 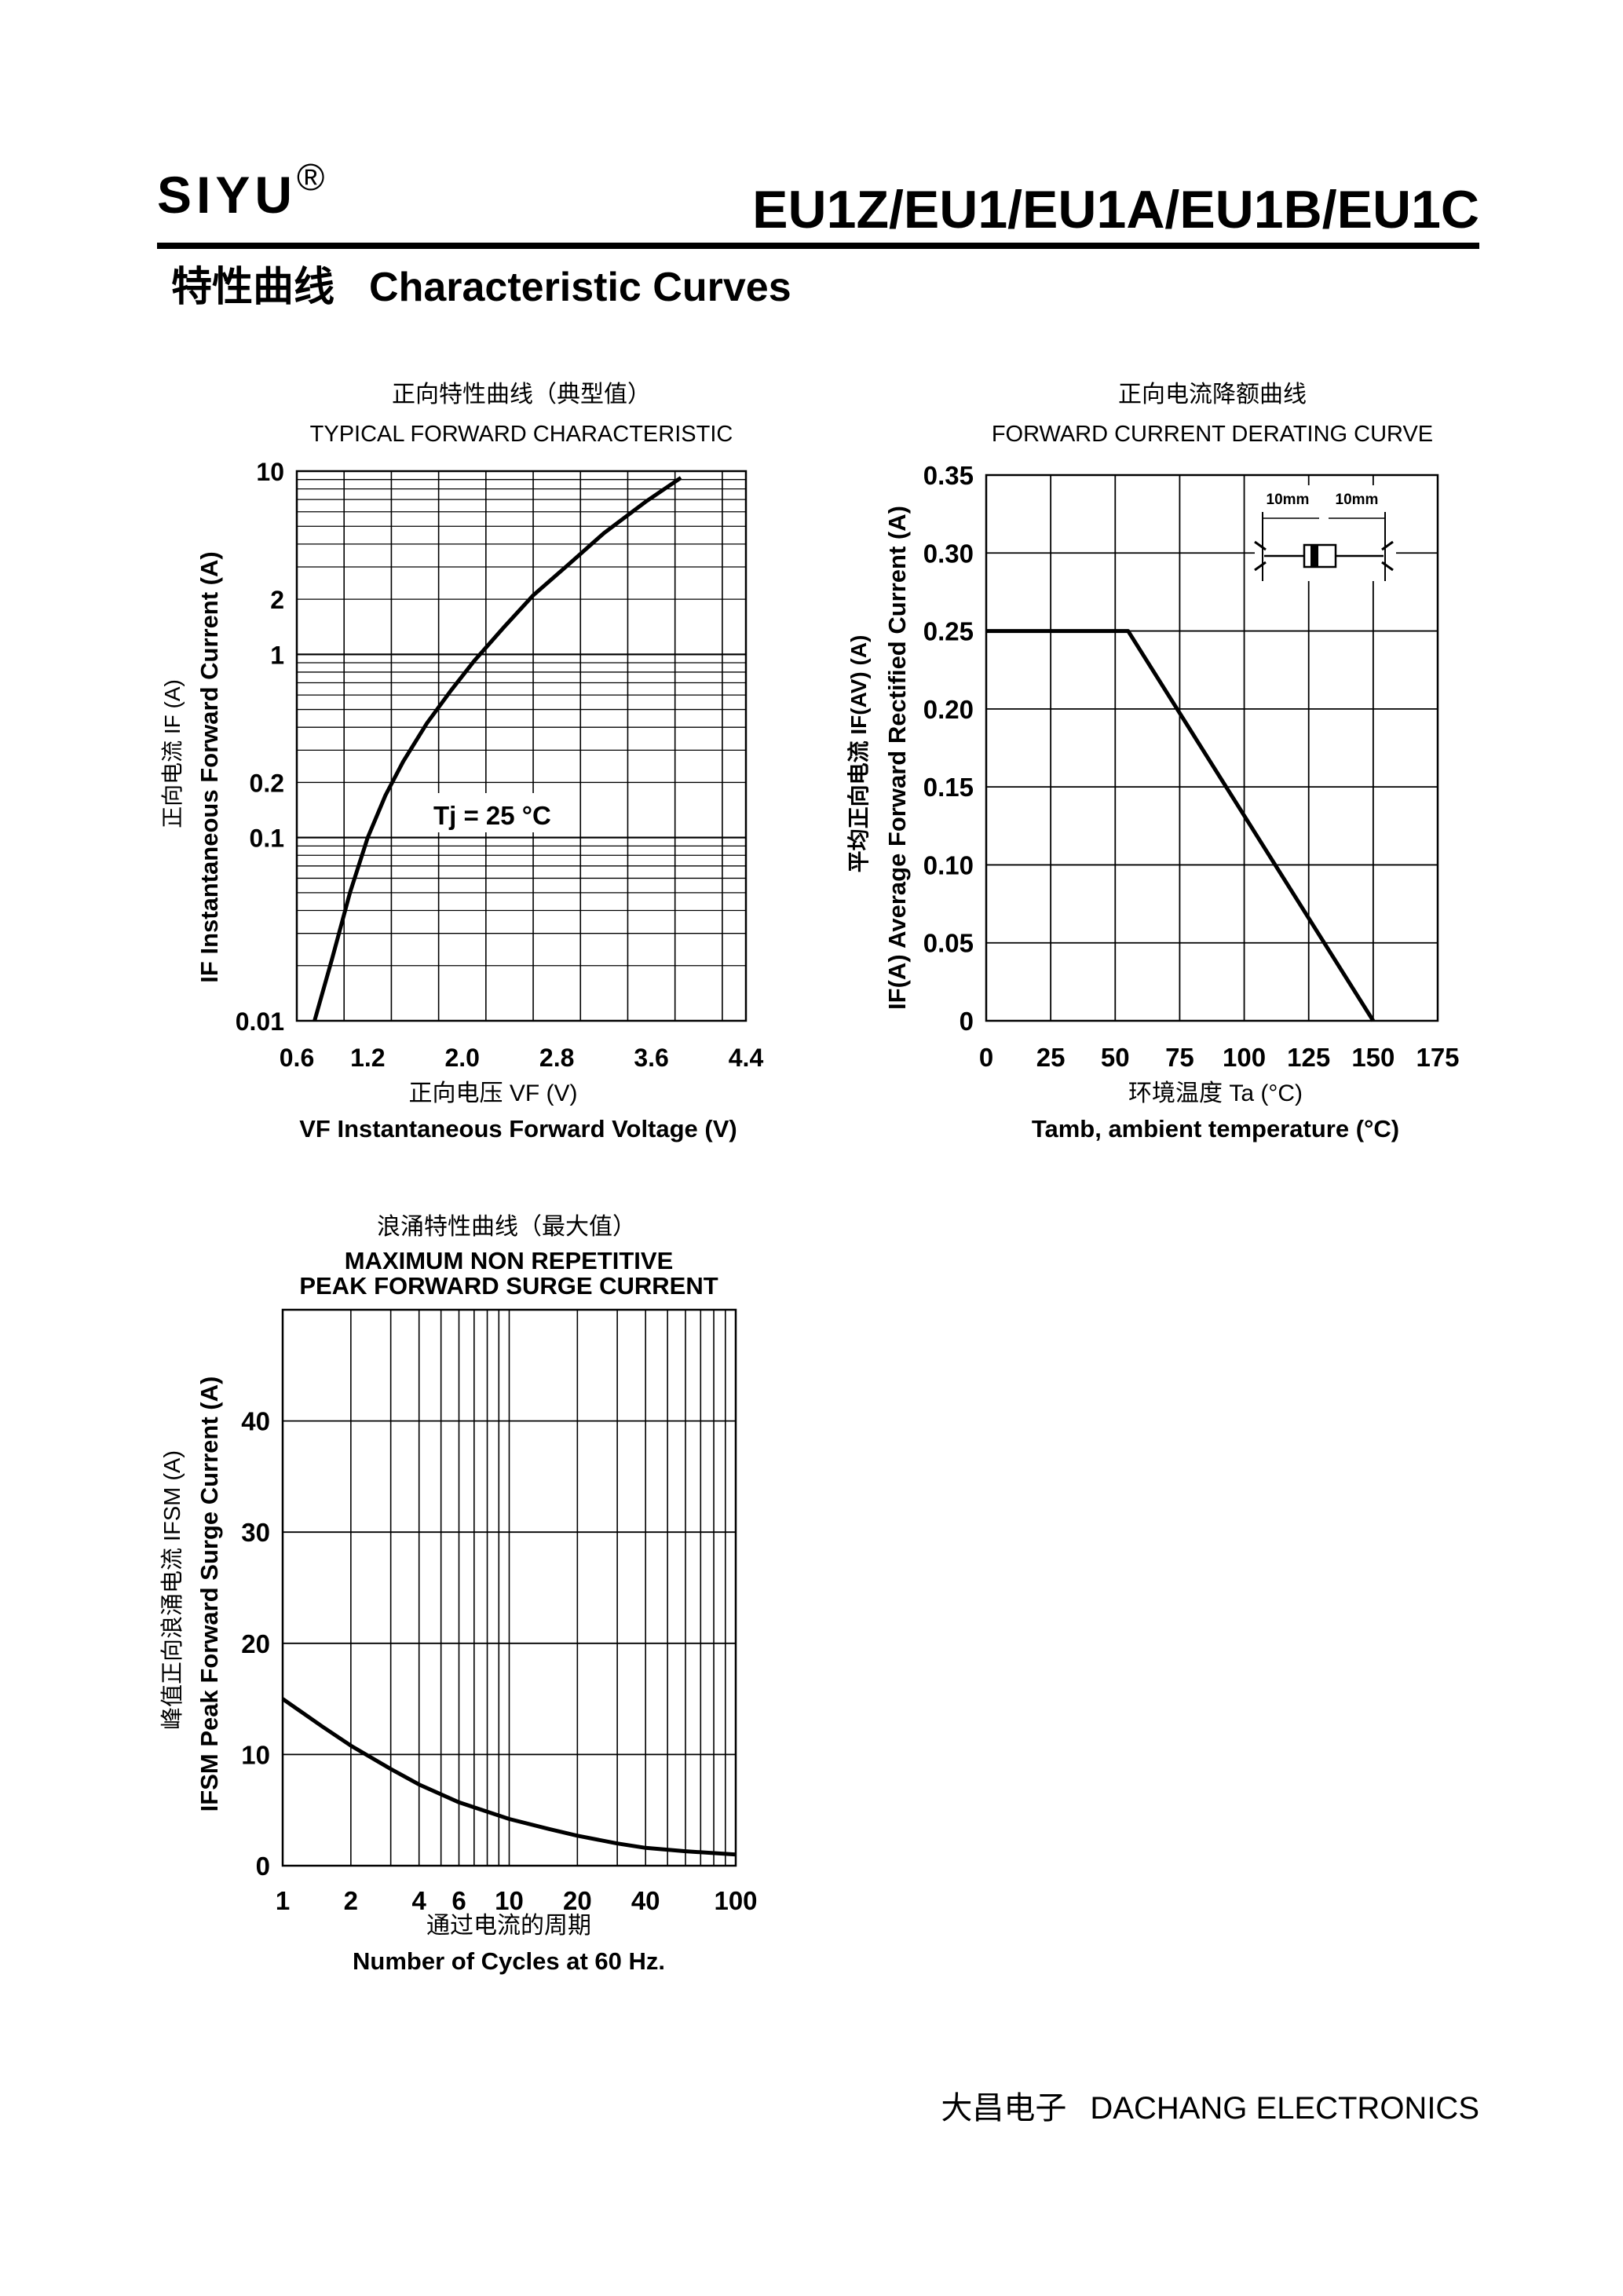 I want to click on inset-diode-band, so click(x=1314, y=556).